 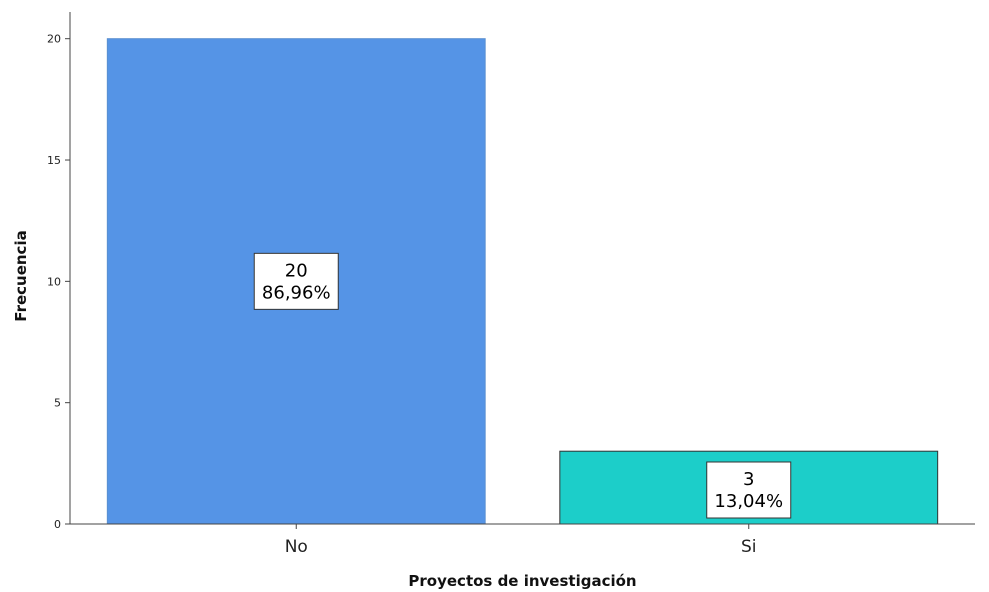 What do you see at coordinates (54, 39) in the screenshot?
I see `y-tick-label: 20` at bounding box center [54, 39].